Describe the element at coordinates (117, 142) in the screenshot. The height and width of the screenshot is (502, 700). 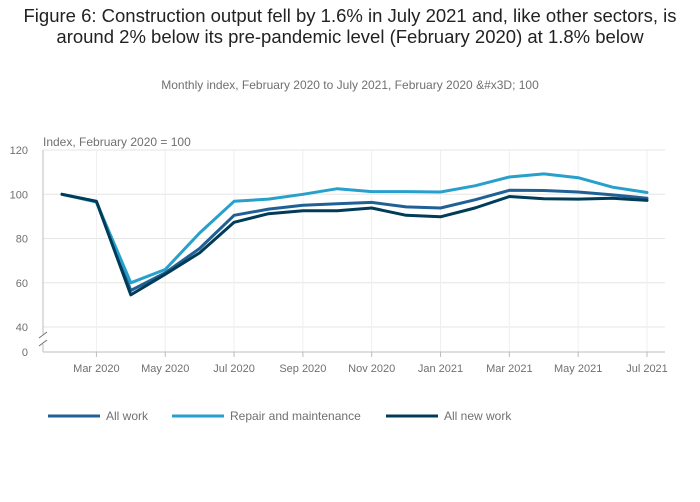
I see `y-axis-title: Index, February 2020 = 100` at that location.